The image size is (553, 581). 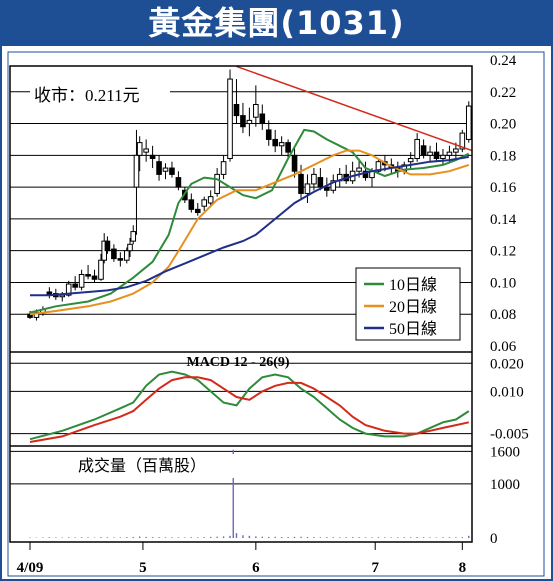 What do you see at coordinates (507, 364) in the screenshot?
I see `macd-y-tick: 0.020` at bounding box center [507, 364].